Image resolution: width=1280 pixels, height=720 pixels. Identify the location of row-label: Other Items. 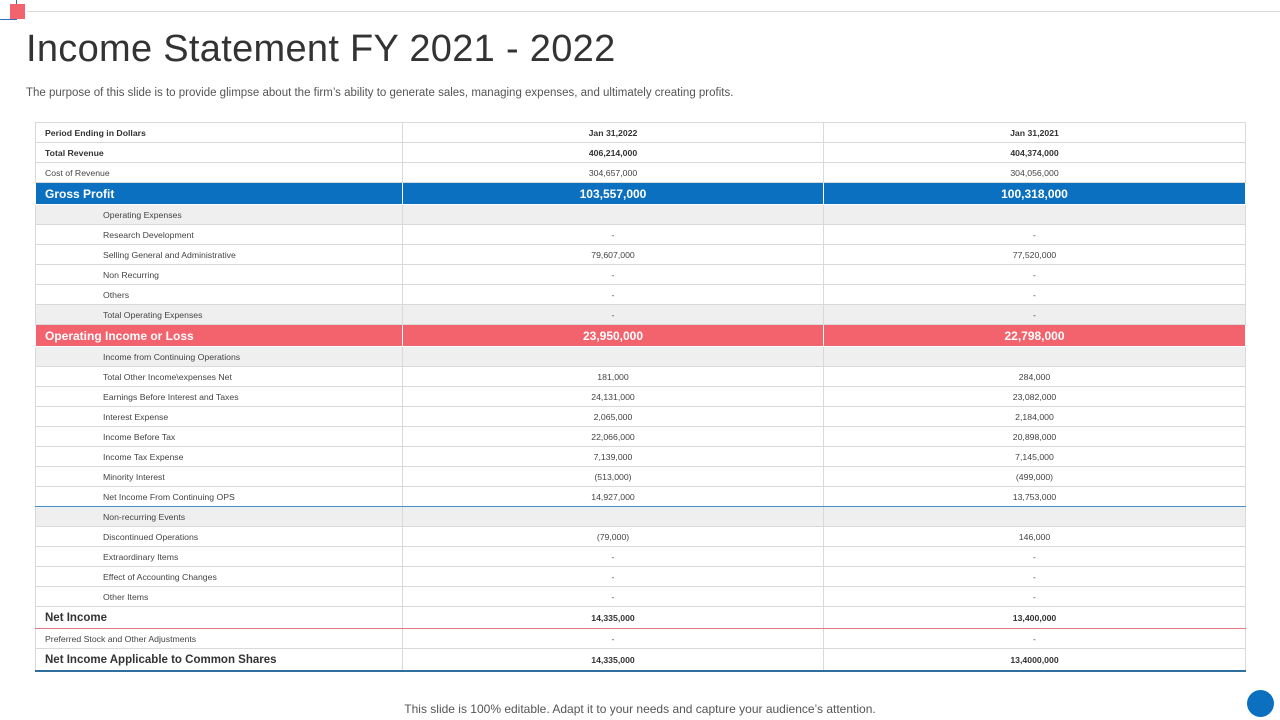
(219, 596).